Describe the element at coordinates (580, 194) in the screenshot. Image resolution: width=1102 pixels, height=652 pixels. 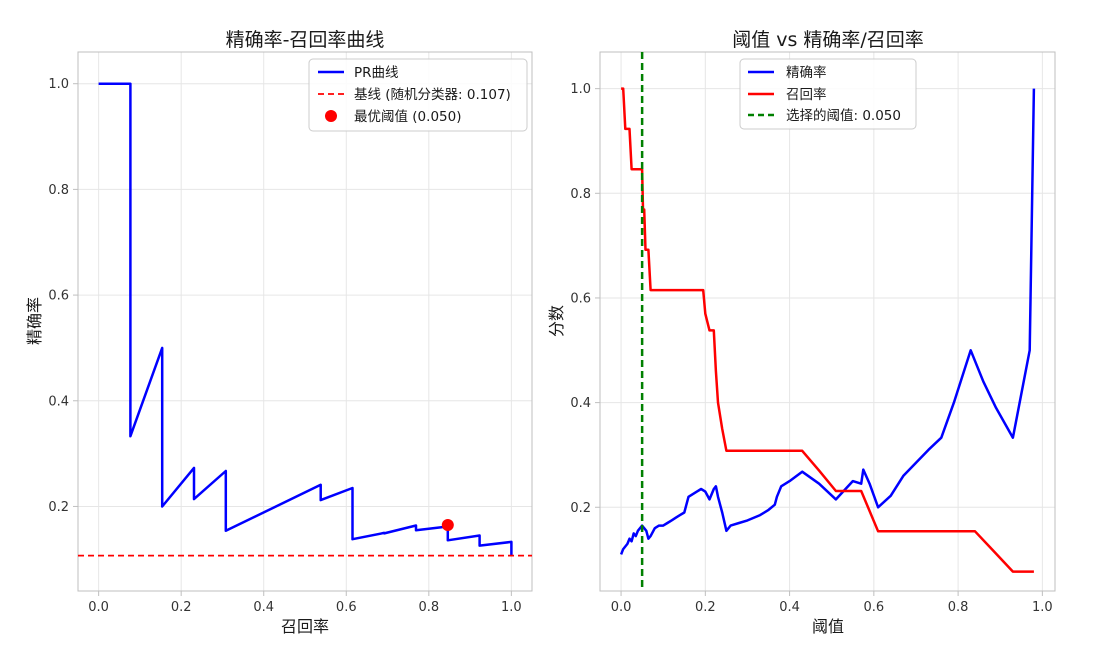
I see `threshold-y-tick-label-3: 0.8` at that location.